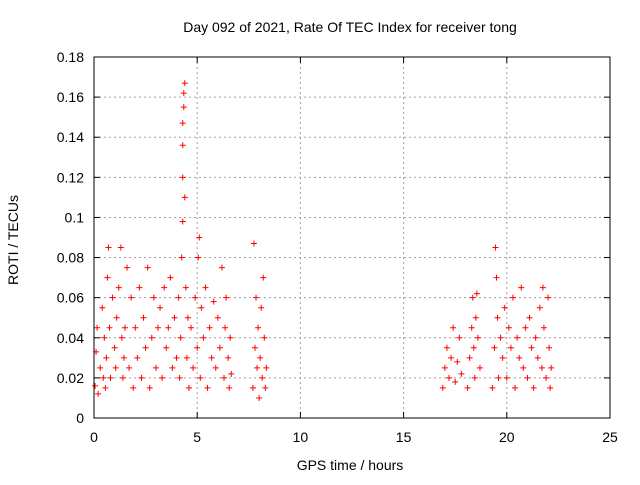 The width and height of the screenshot is (640, 485). I want to click on x-tick-label: 10, so click(301, 437).